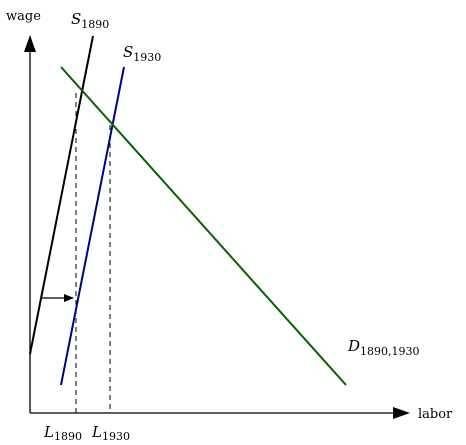 This screenshot has width=466, height=445. I want to click on demand-label: D1890,1930, so click(383, 347).